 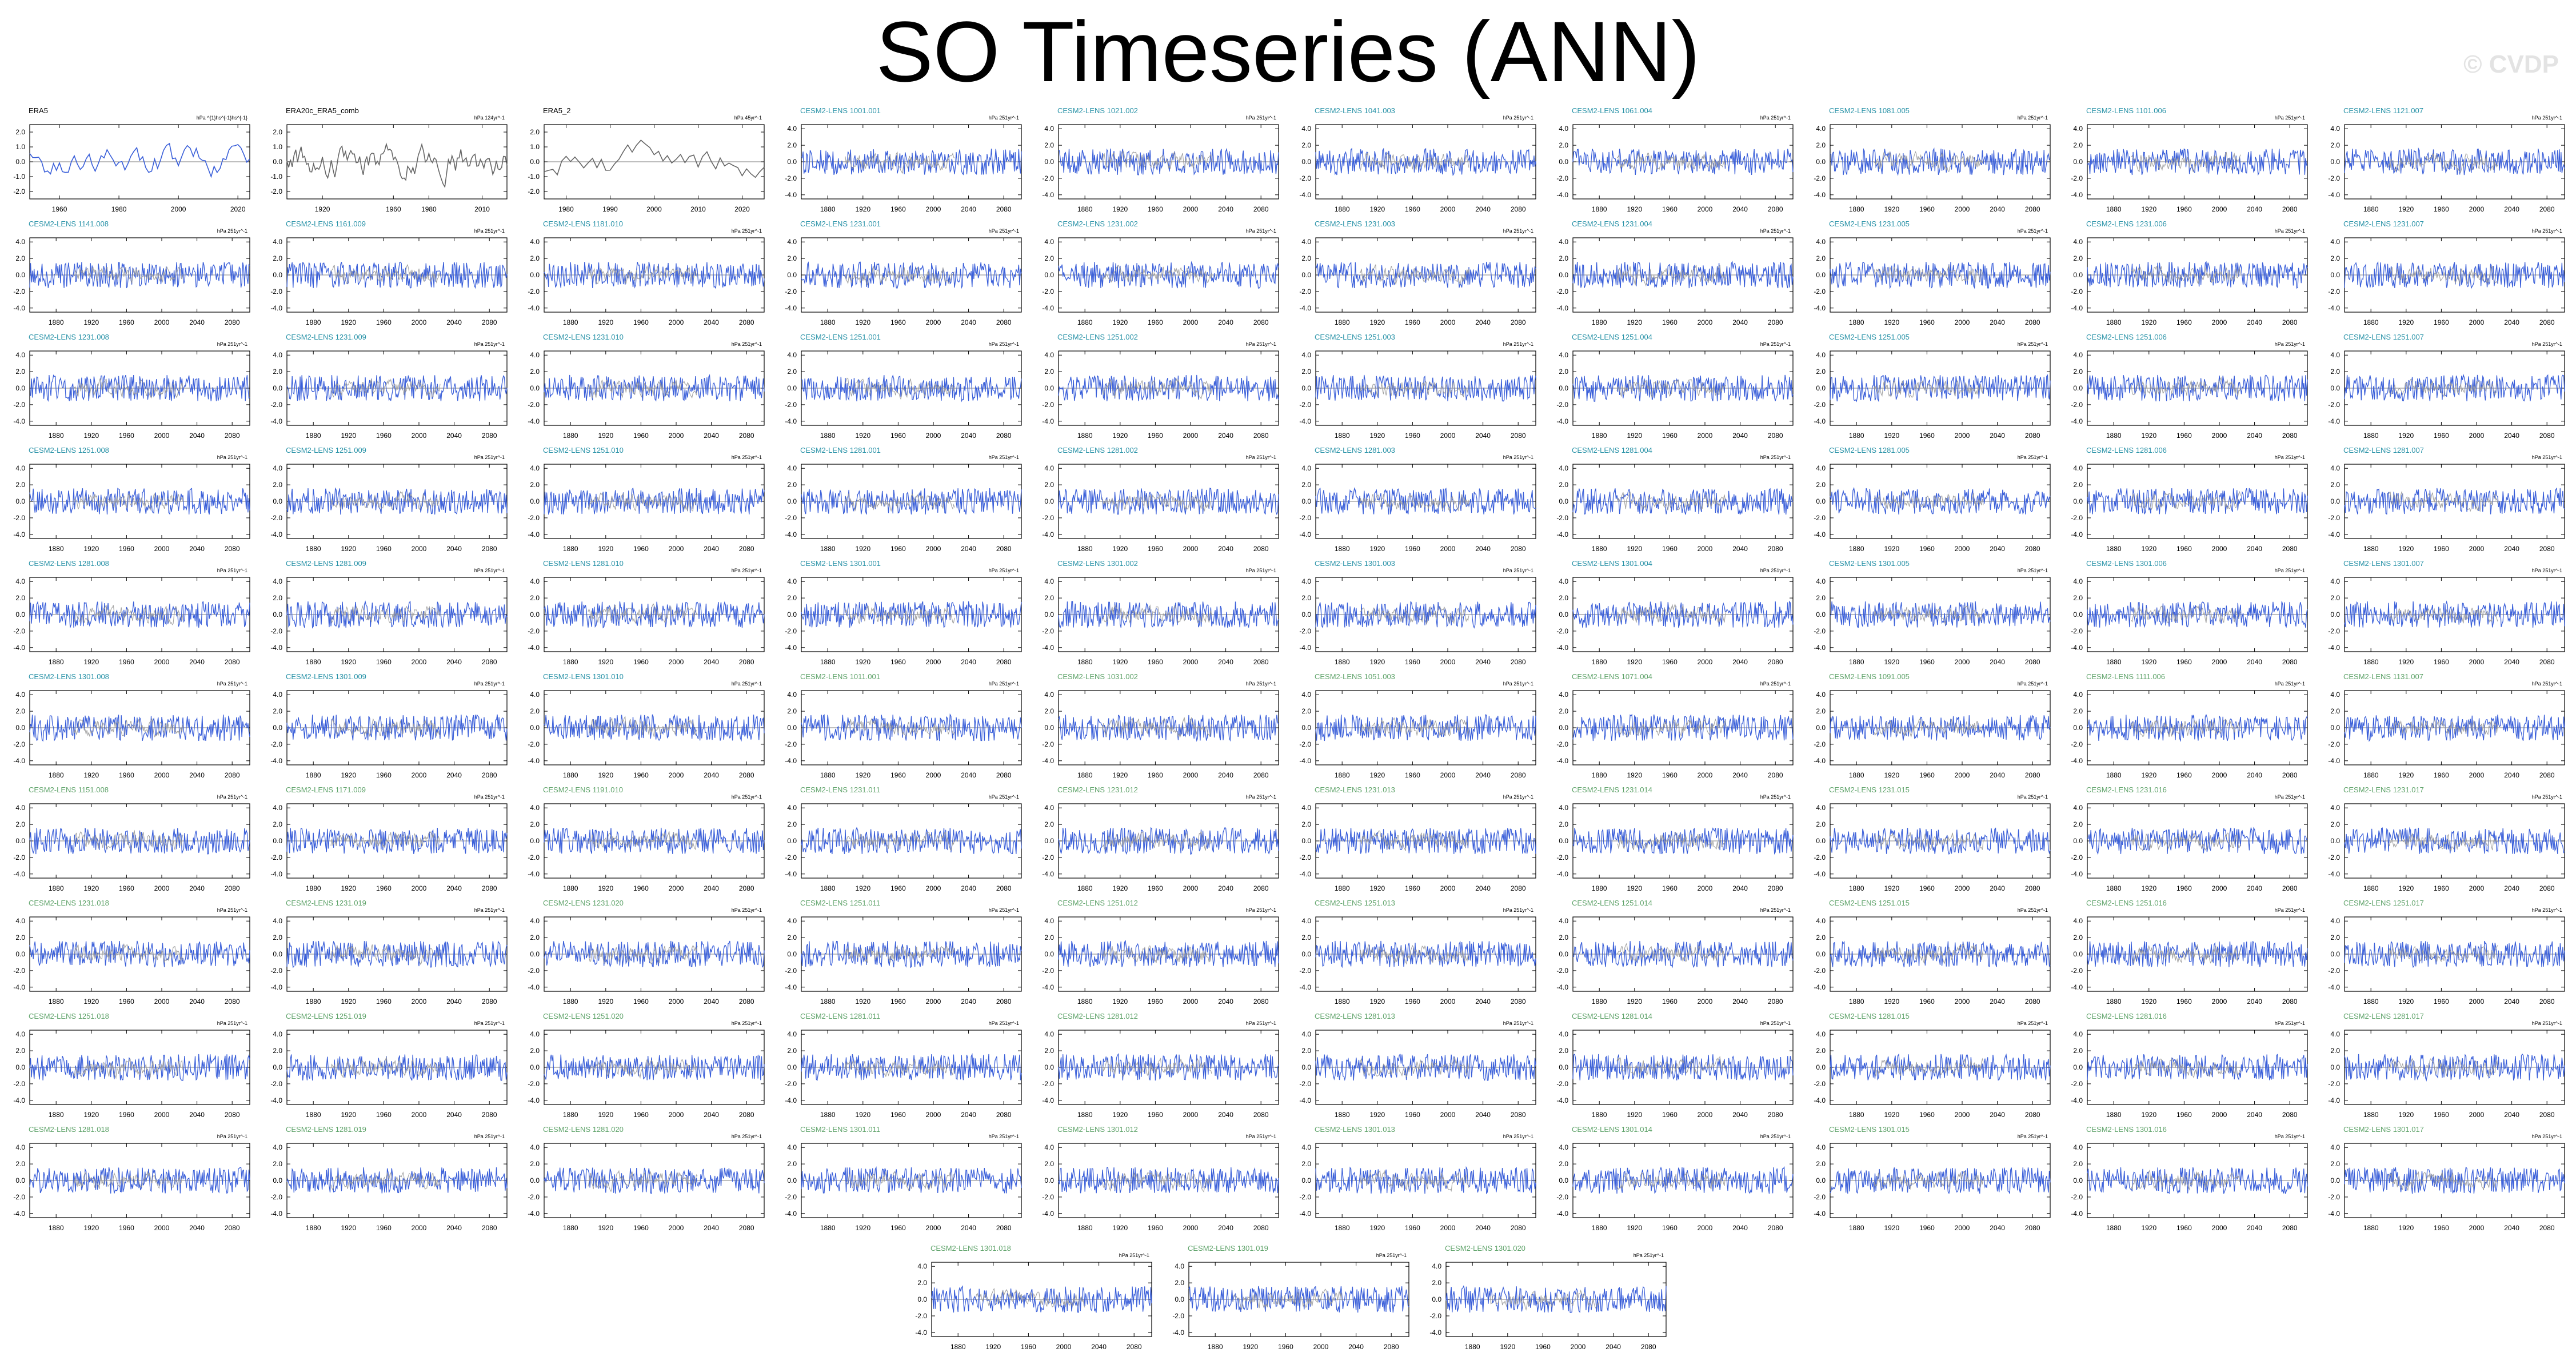 I want to click on panel-label: CESM2-LENS 1301.009, so click(x=326, y=676).